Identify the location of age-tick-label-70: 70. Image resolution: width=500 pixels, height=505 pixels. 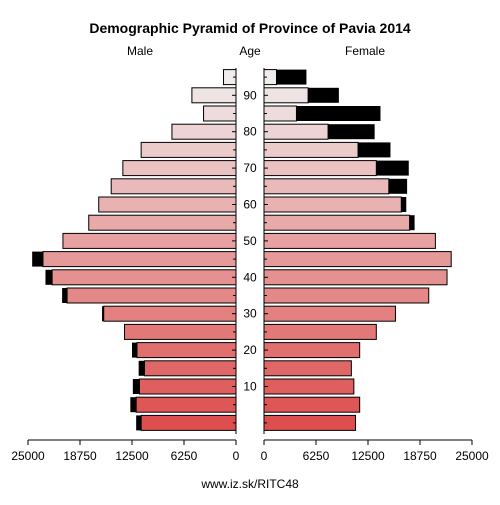
(250, 168).